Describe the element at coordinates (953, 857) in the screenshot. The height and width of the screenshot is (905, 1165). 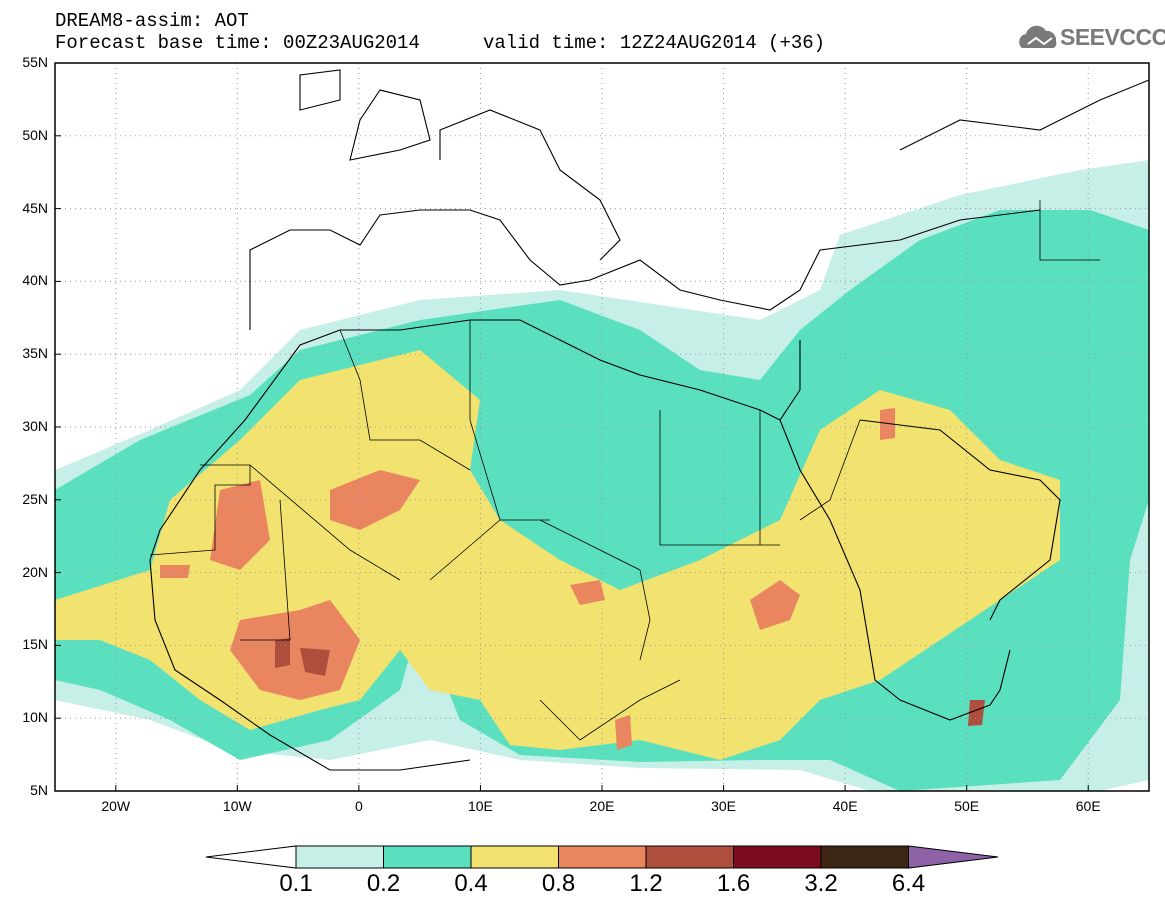
I see `colorbar-high-arrow` at that location.